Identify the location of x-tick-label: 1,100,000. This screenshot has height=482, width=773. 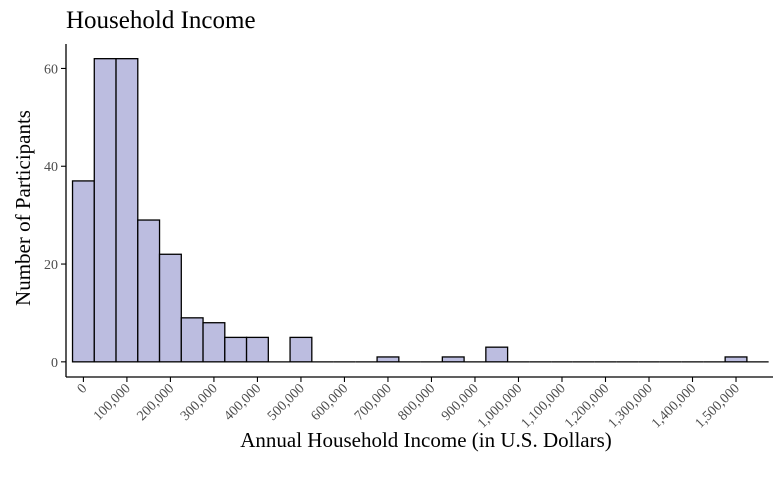
(544, 406).